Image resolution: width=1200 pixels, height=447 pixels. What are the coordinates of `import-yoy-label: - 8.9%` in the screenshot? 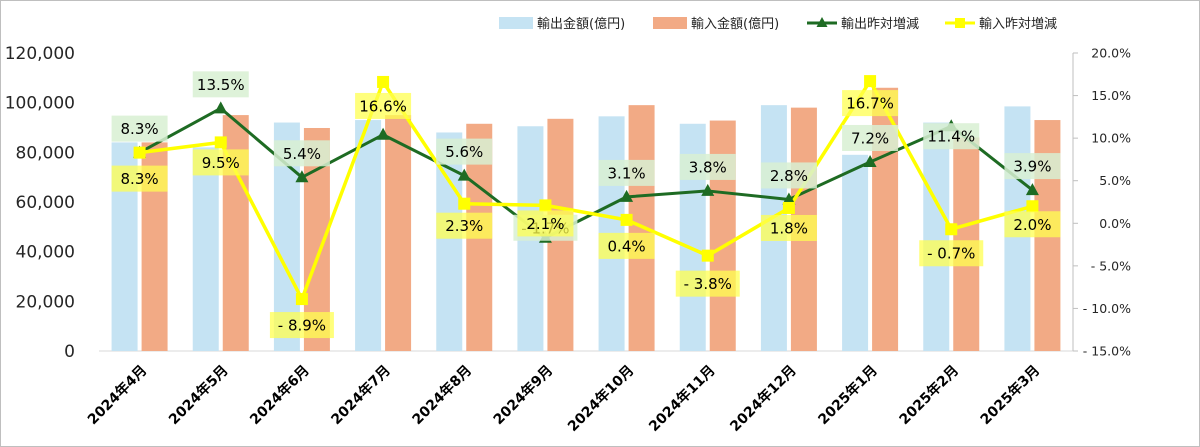 It's located at (302, 326).